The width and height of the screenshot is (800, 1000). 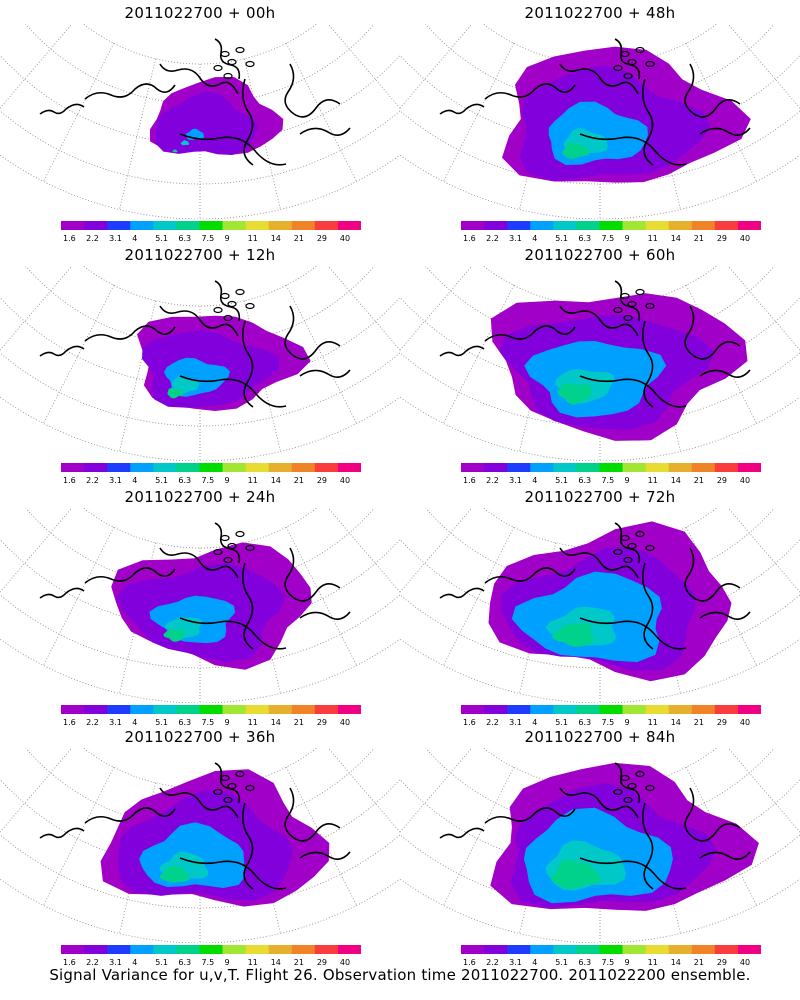 I want to click on panel-title: 2011022700 + 24h, so click(x=200, y=497).